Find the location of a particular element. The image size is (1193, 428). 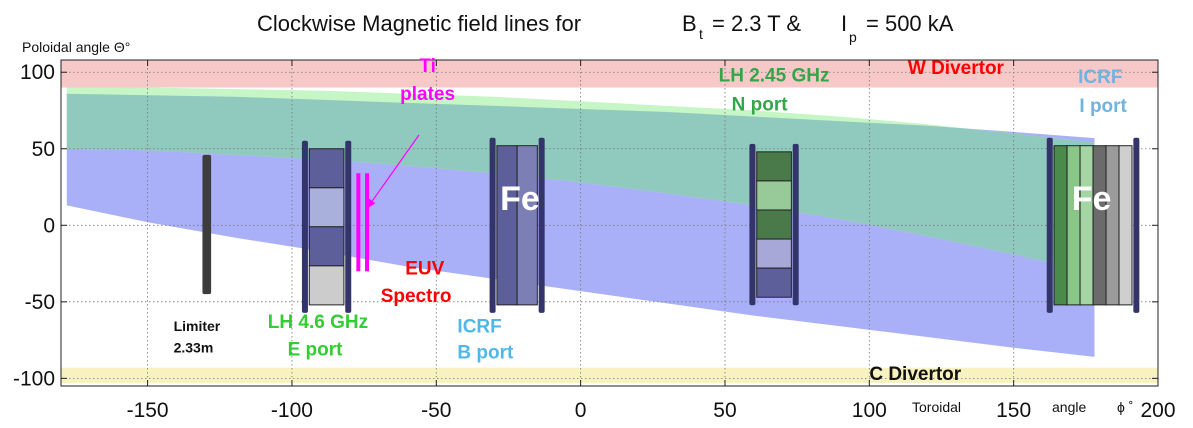

x-tick-label: -50 is located at coordinates (436, 410).